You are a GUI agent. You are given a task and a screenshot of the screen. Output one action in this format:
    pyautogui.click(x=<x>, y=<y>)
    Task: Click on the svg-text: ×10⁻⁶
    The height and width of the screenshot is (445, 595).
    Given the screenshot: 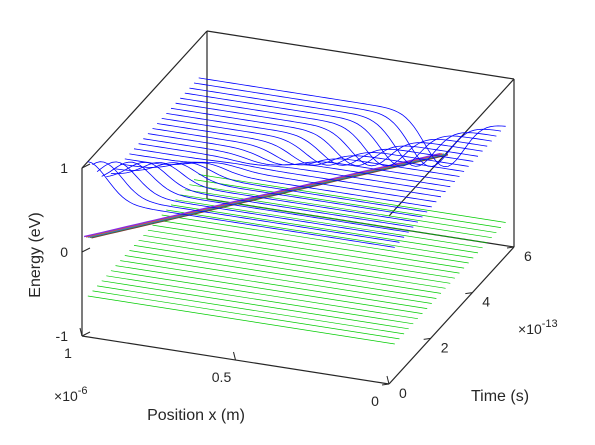 What is the action you would take?
    pyautogui.click(x=71, y=394)
    